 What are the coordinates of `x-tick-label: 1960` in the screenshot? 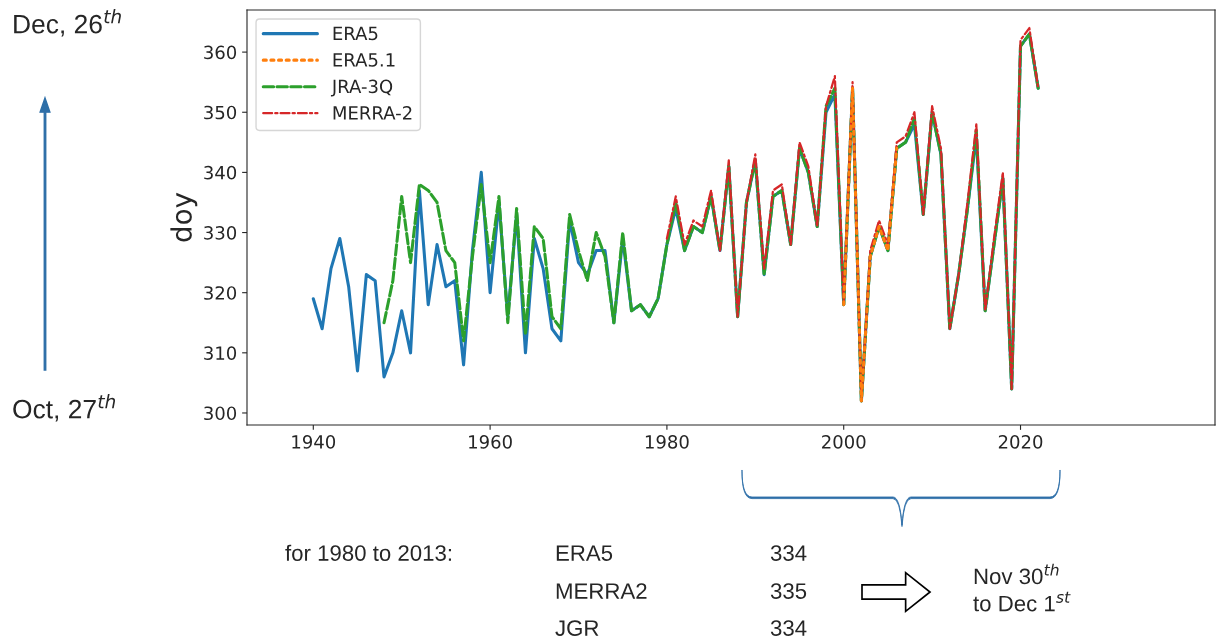 It's located at (490, 442).